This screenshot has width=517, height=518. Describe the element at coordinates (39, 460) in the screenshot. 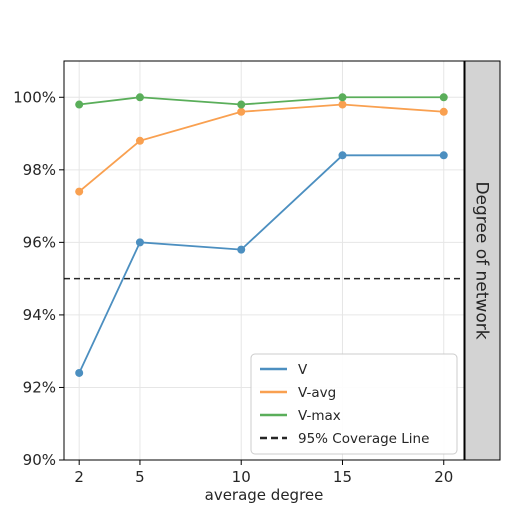

I see `y-tick-label: 90%` at that location.